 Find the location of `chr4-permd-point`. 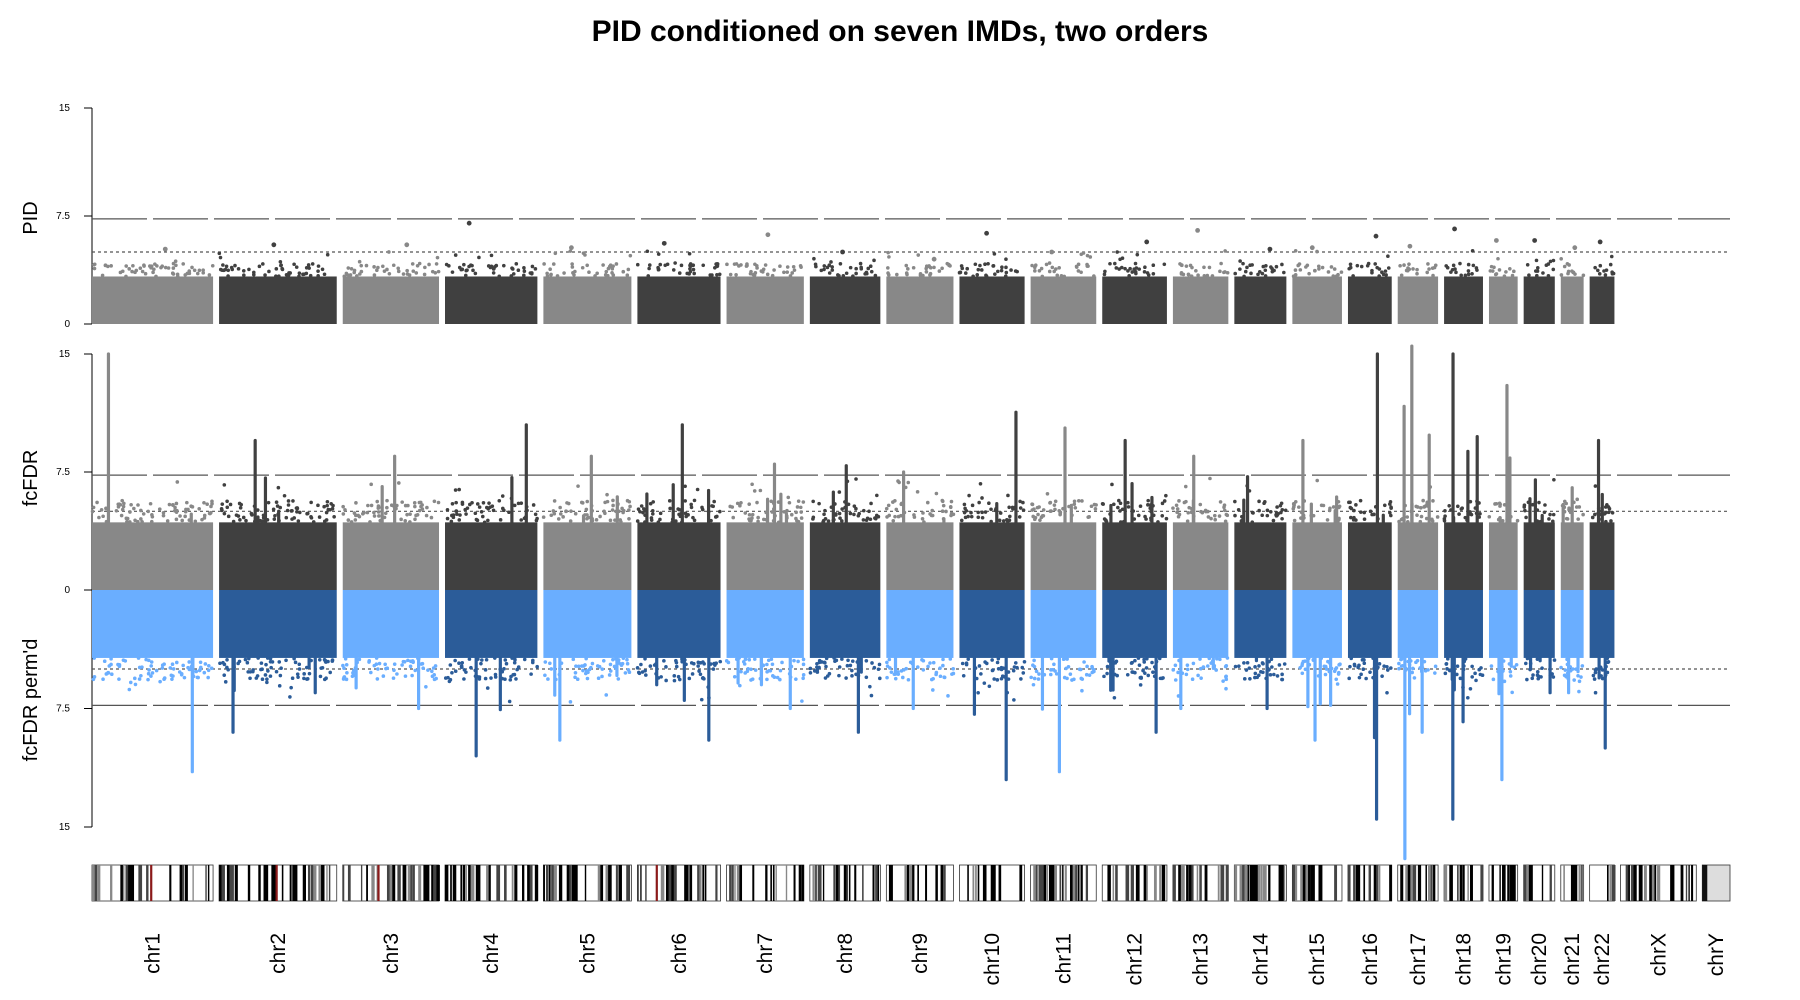

chr4-permd-point is located at coordinates (450, 665).